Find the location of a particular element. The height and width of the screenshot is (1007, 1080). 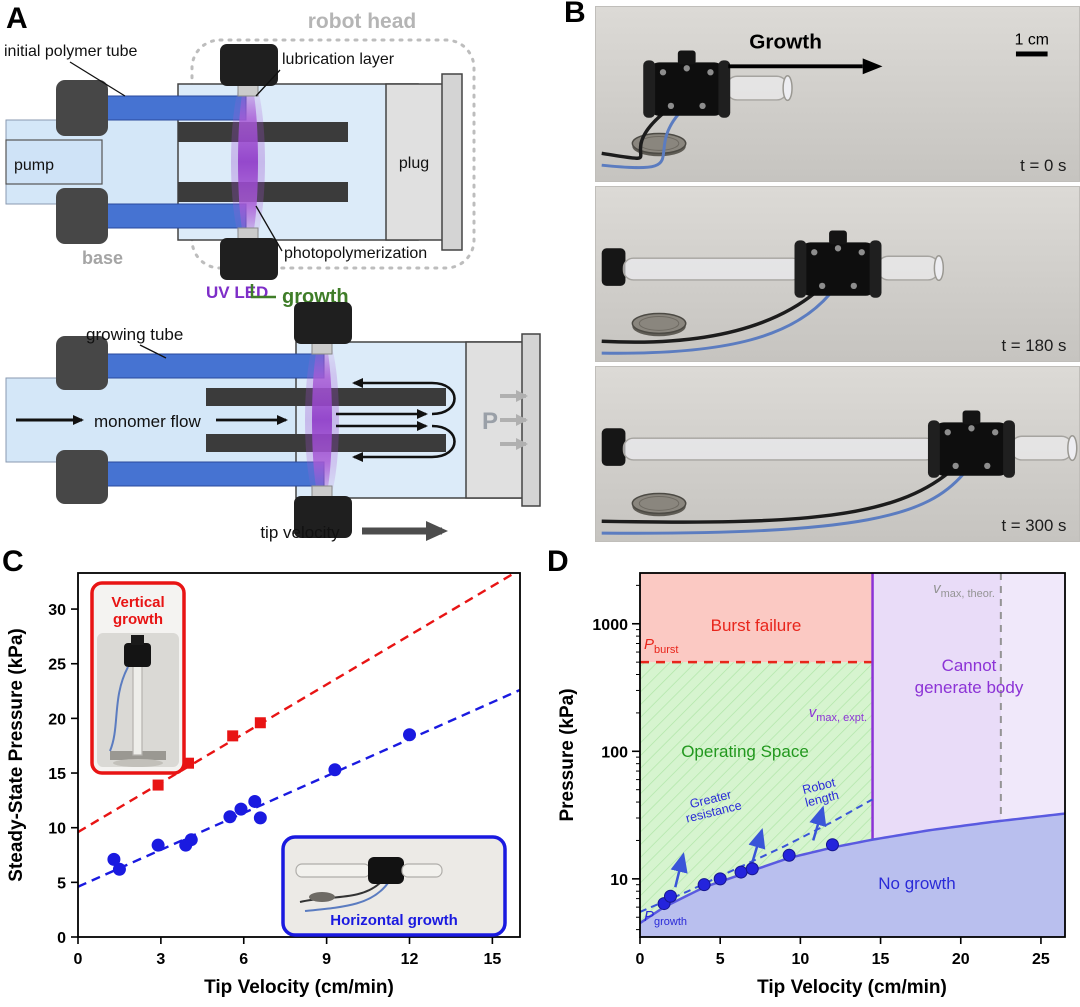

photo-frame-t300: t = 300 s is located at coordinates (837, 454).